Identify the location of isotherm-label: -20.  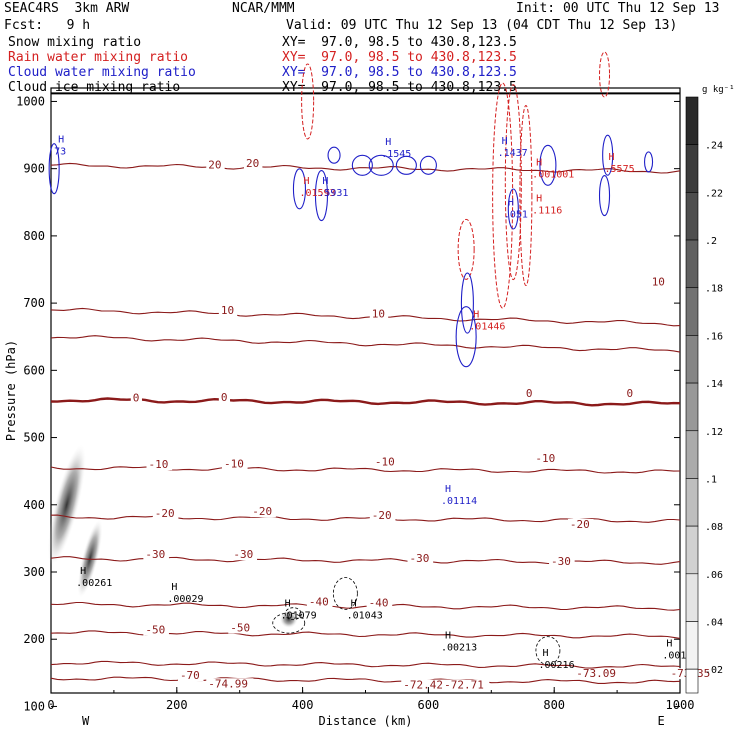
(580, 524).